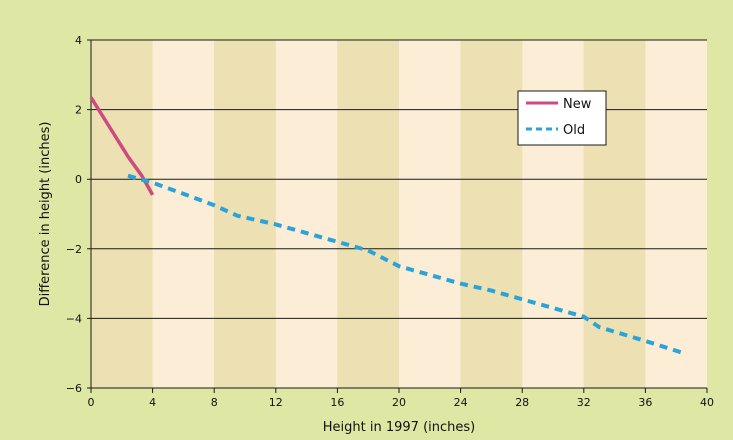 The width and height of the screenshot is (733, 440). What do you see at coordinates (45, 214) in the screenshot?
I see `y-axis-title: Difference in height (inches)` at bounding box center [45, 214].